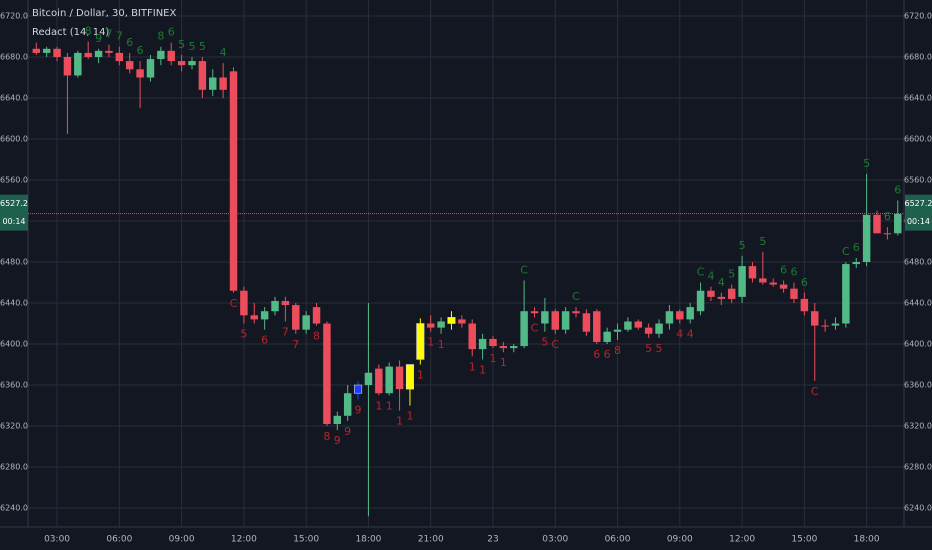 The height and width of the screenshot is (550, 932). I want to click on y-tick-label-right: 6600.0, so click(918, 139).